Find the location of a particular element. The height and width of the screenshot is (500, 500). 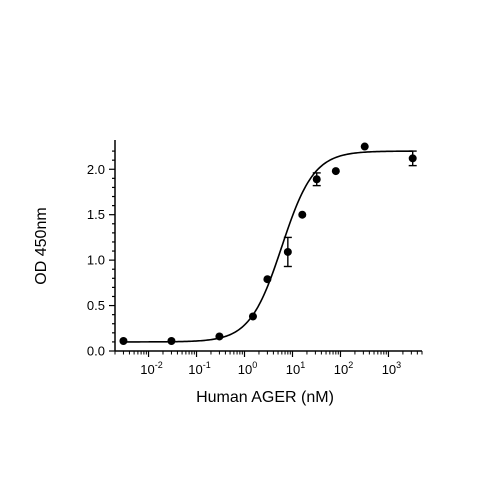

x-tick-exponent: 3 is located at coordinates (398, 365).